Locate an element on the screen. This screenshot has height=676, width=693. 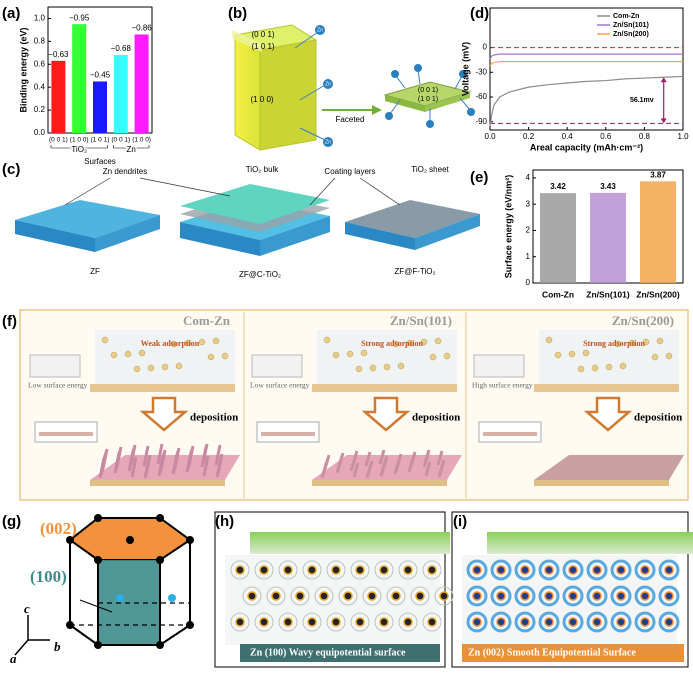
label: Zn dendrites is located at coordinates (125, 171).